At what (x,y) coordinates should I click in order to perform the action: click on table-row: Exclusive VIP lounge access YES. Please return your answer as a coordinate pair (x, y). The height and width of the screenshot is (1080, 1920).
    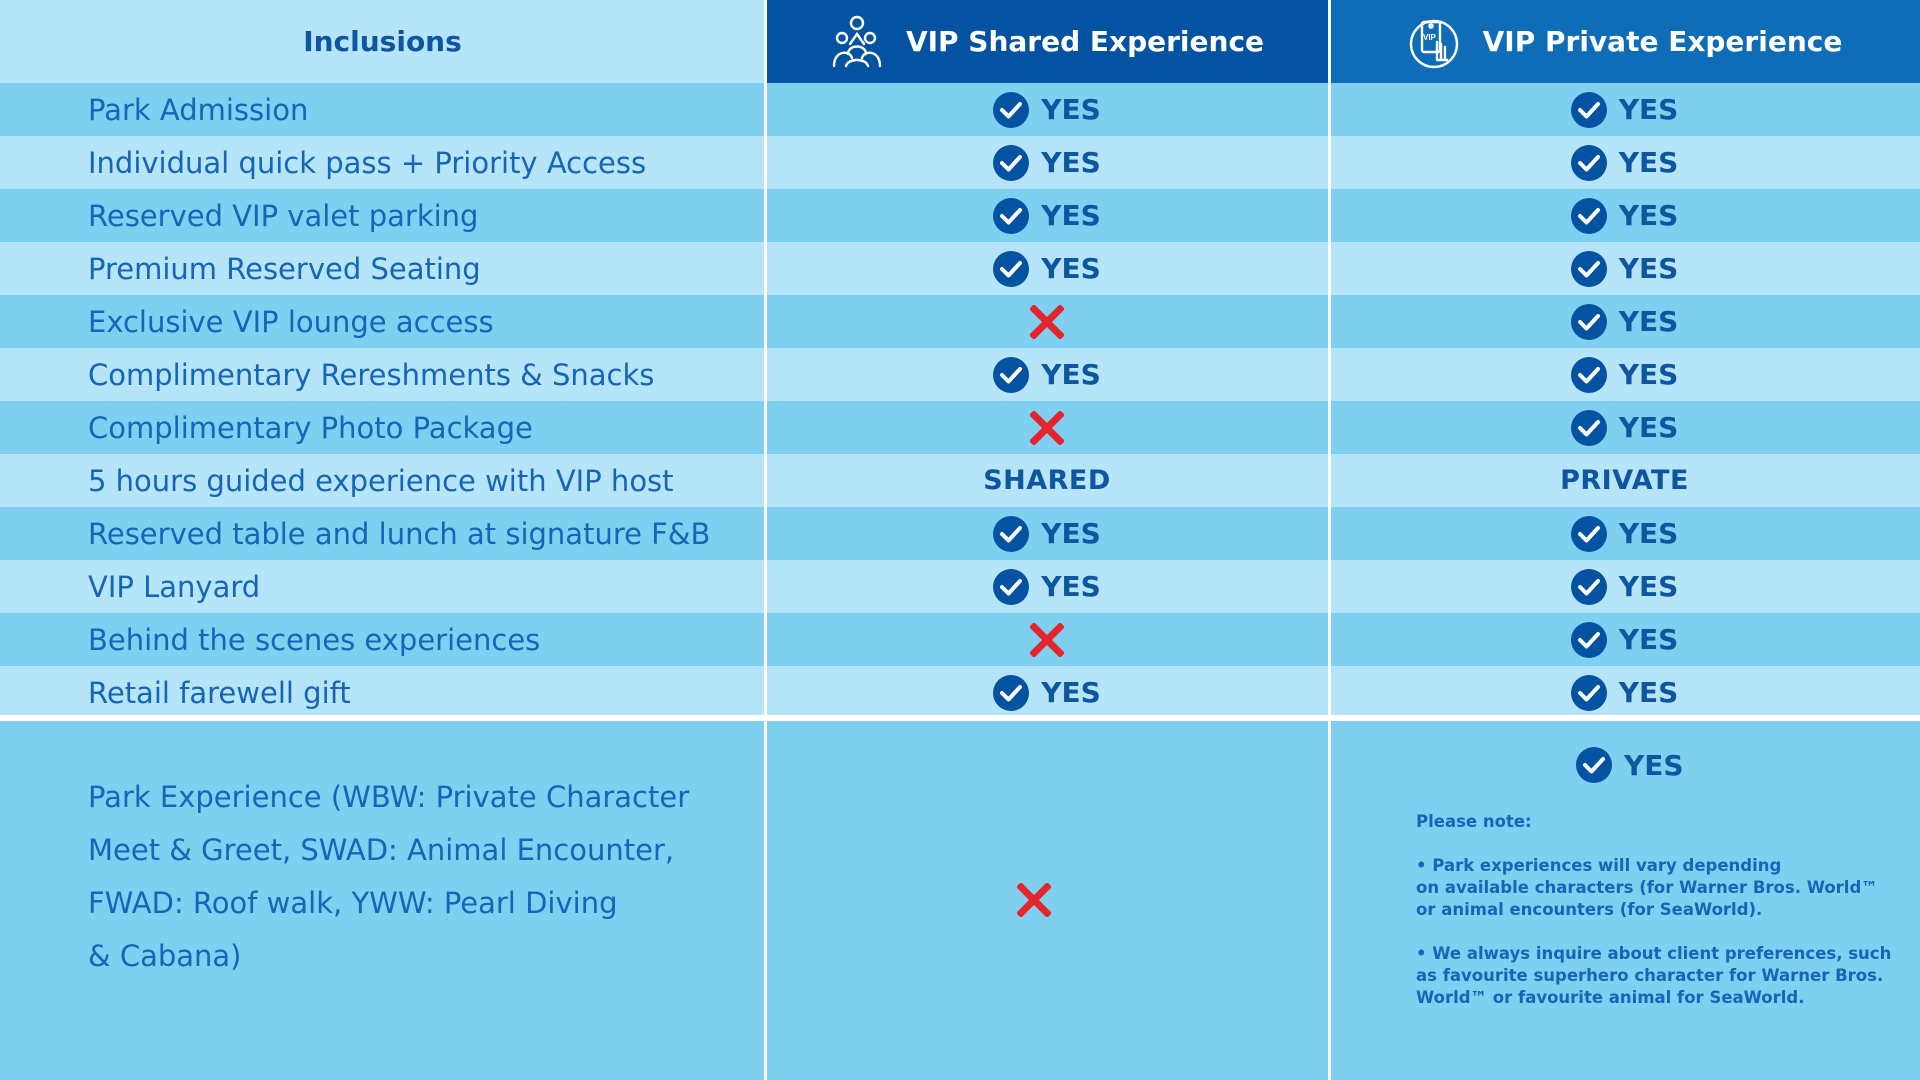
    Looking at the image, I should click on (960, 321).